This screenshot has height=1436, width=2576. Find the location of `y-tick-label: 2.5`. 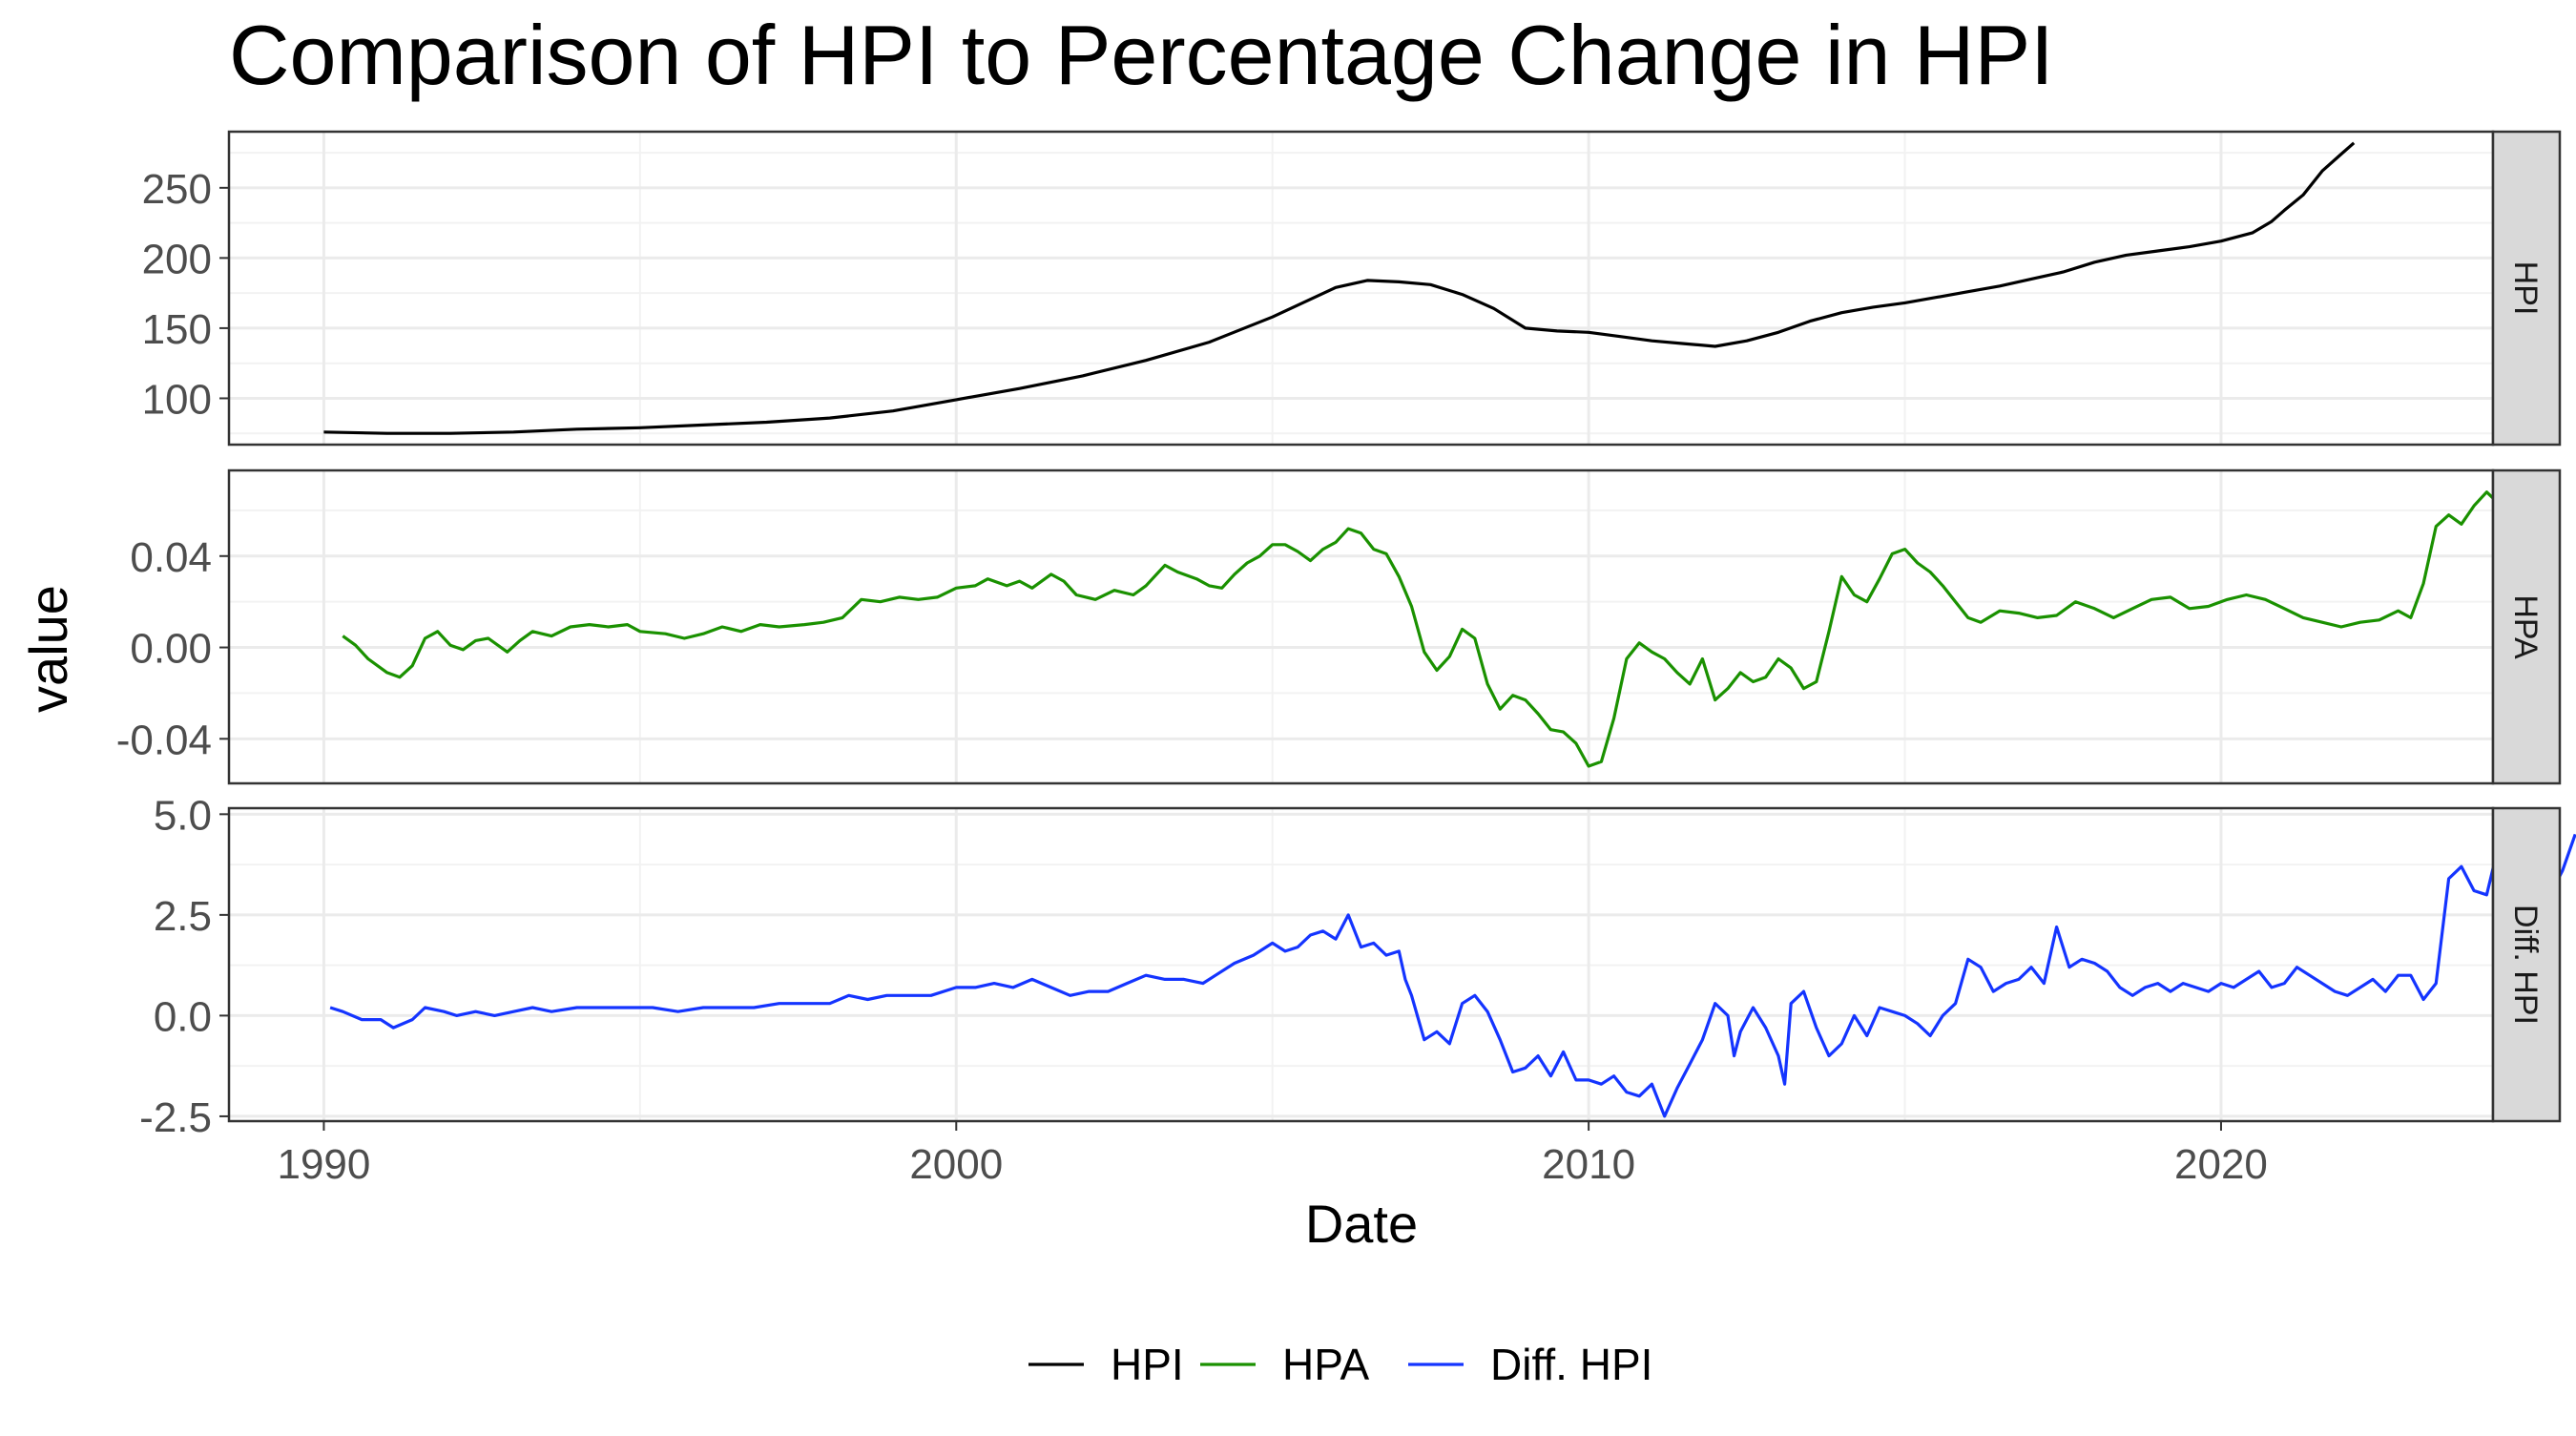

y-tick-label: 2.5 is located at coordinates (183, 916).